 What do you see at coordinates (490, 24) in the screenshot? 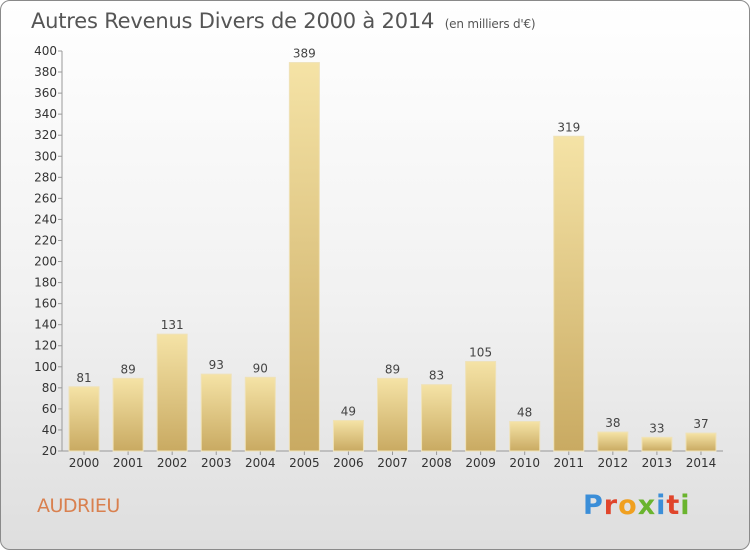
I see `chart-unit: (en milliers d'€)` at bounding box center [490, 24].